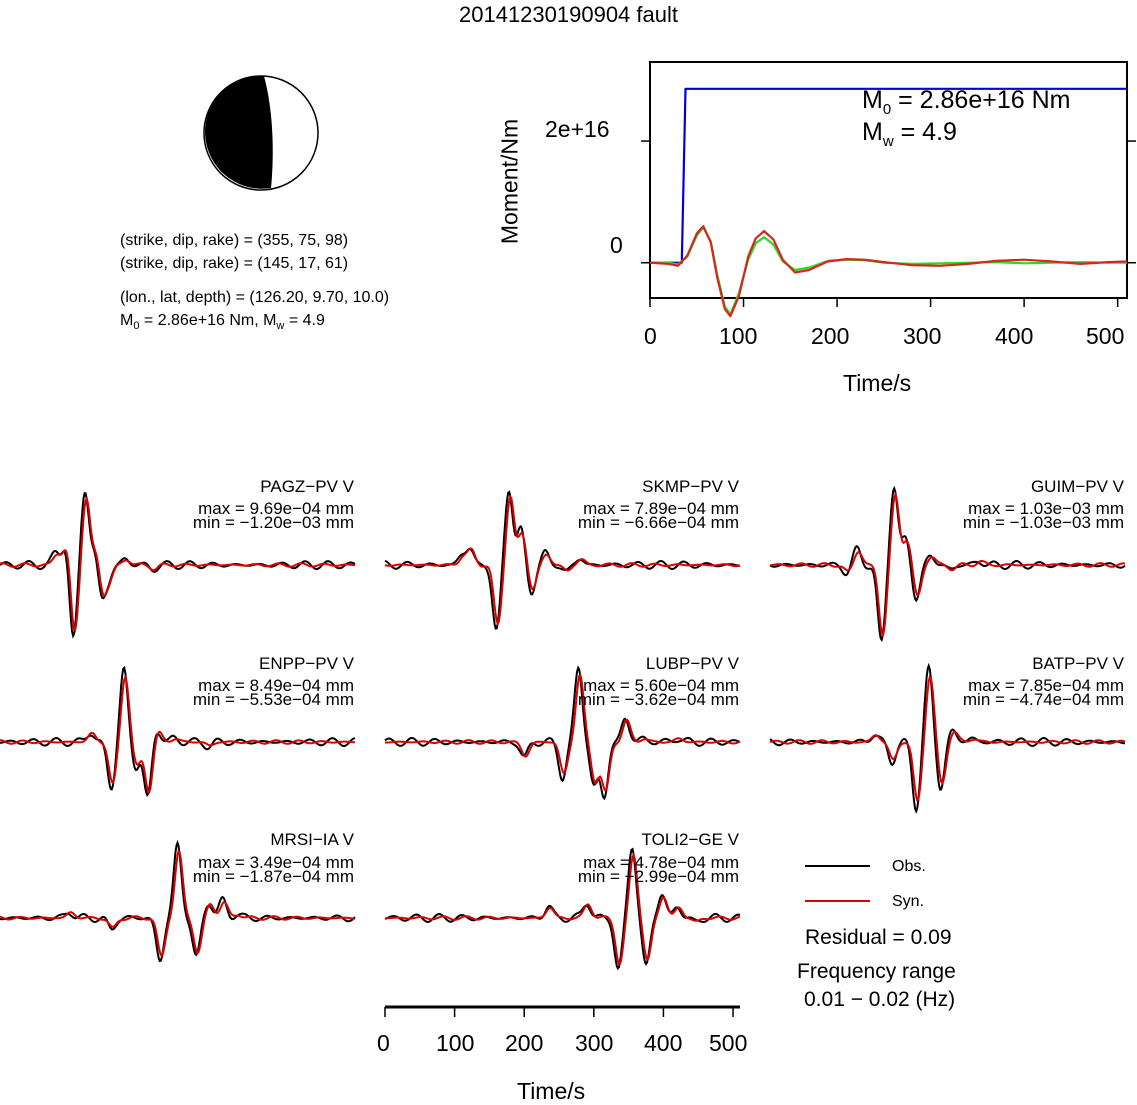 The height and width of the screenshot is (1105, 1137). I want to click on moment-xlabel: Time/s, so click(877, 383).